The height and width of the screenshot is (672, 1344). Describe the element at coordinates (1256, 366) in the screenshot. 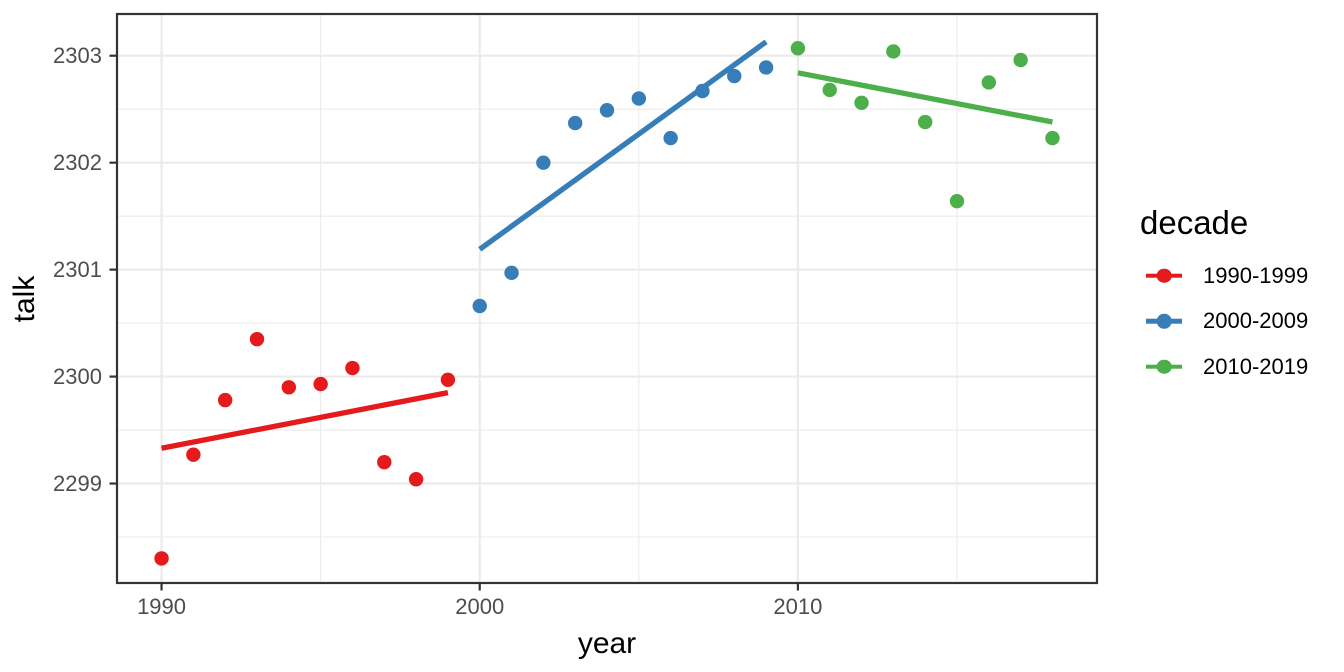

I see `legend-label: 2010-2019` at that location.